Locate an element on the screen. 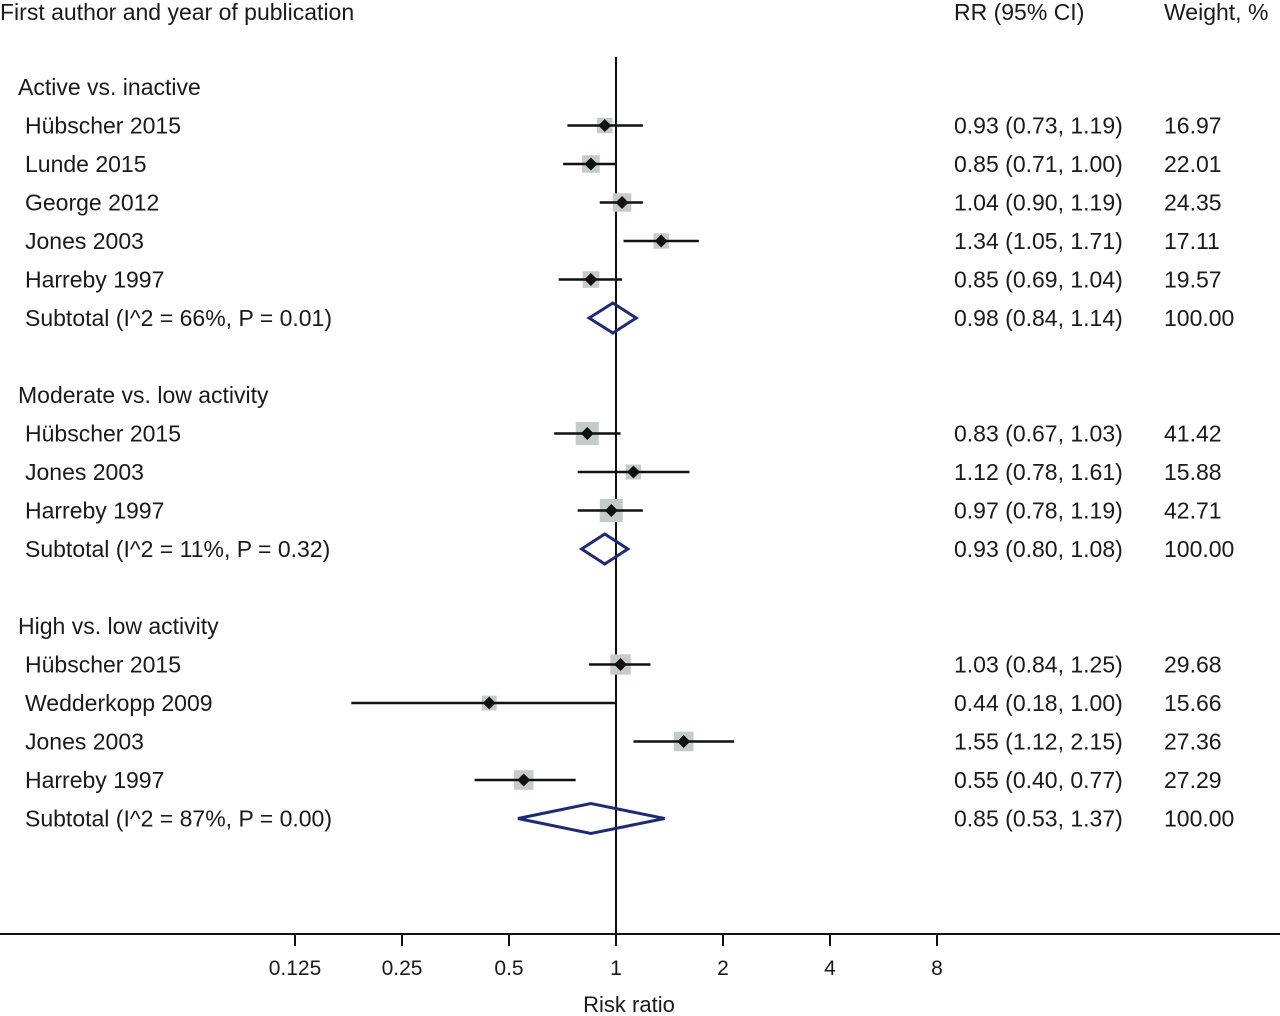 The height and width of the screenshot is (1016, 1280). study-column-header: First author and year of publication is located at coordinates (177, 12).